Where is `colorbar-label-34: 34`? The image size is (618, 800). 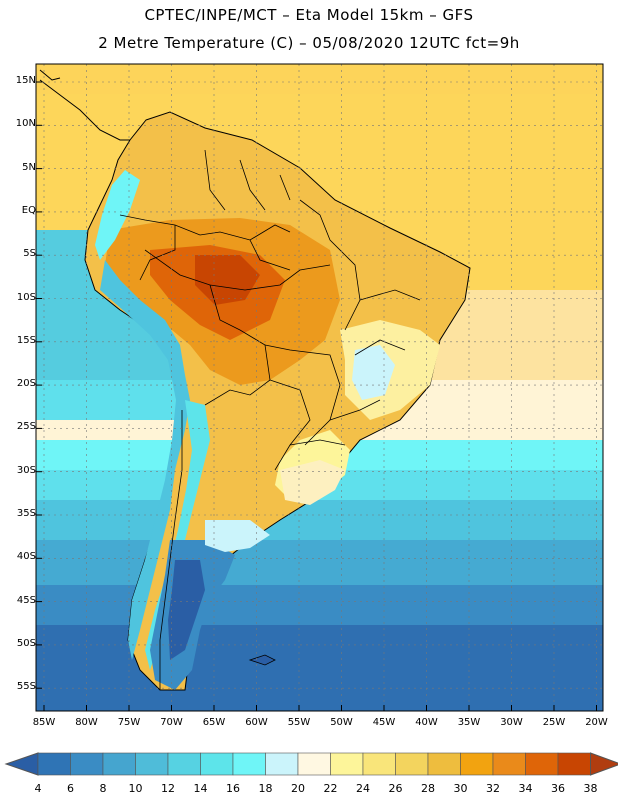 colorbar-label-34: 34 is located at coordinates (525, 788).